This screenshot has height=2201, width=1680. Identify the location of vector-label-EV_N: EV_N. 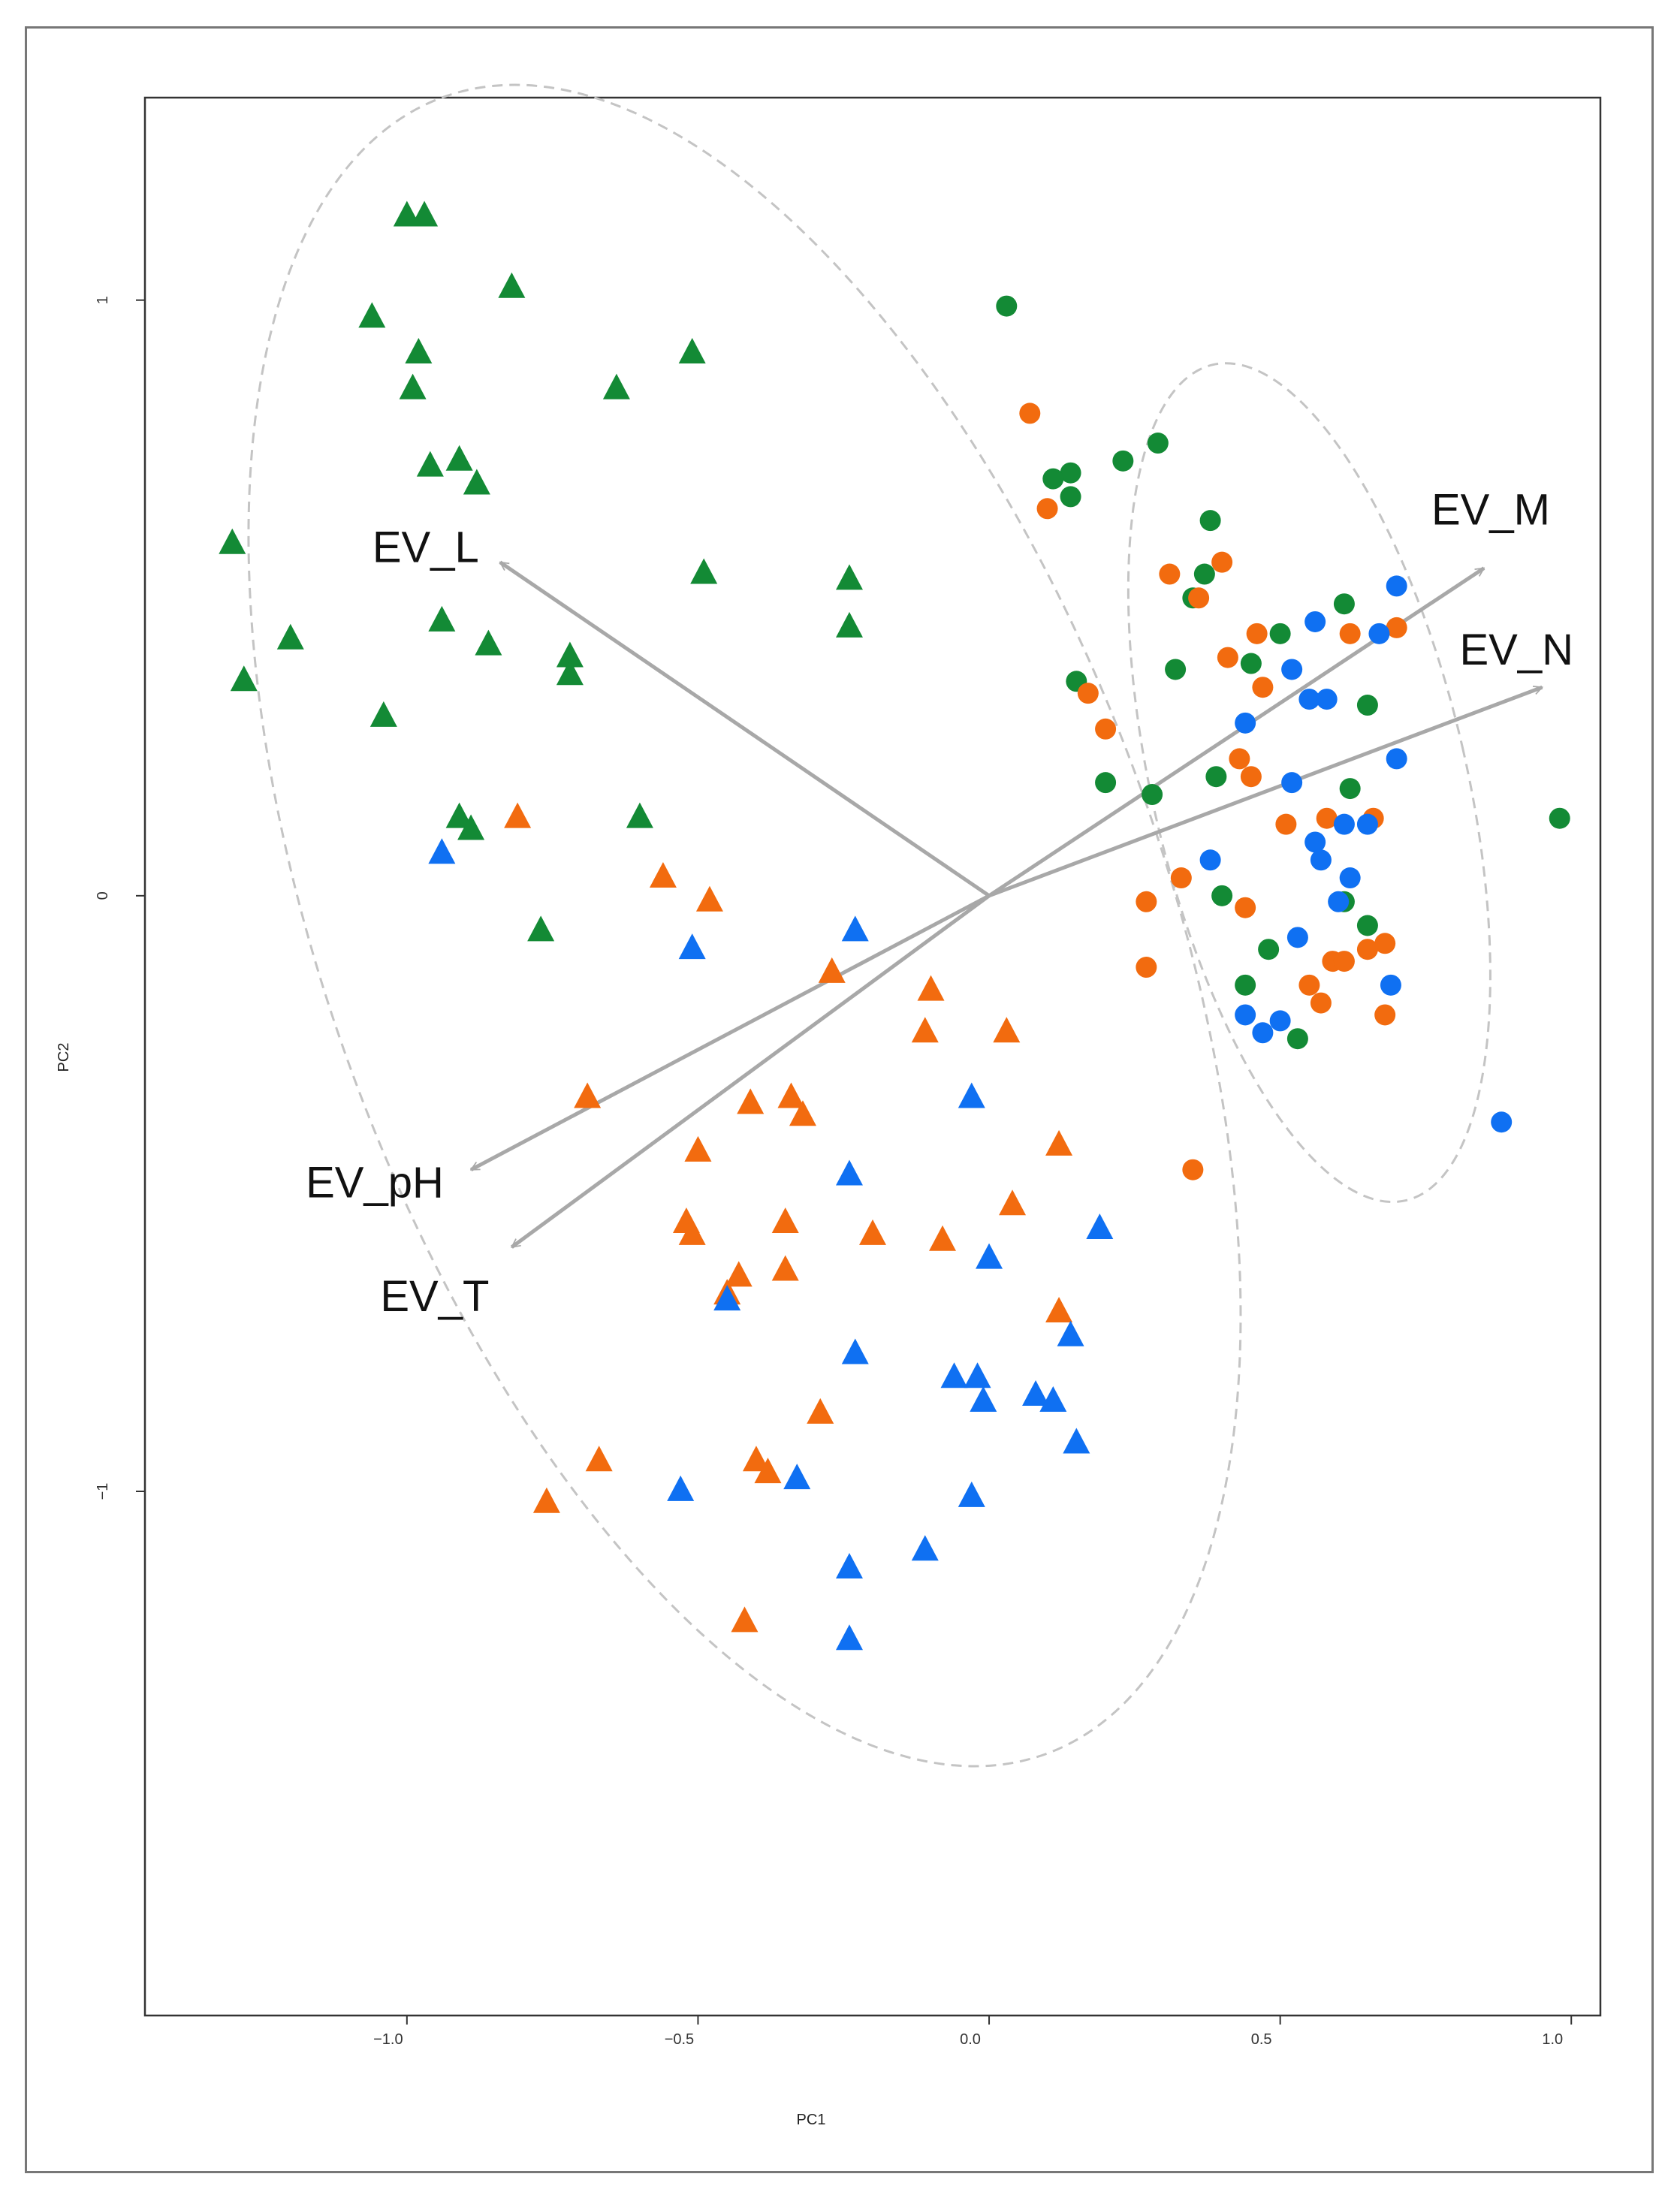
(1516, 650).